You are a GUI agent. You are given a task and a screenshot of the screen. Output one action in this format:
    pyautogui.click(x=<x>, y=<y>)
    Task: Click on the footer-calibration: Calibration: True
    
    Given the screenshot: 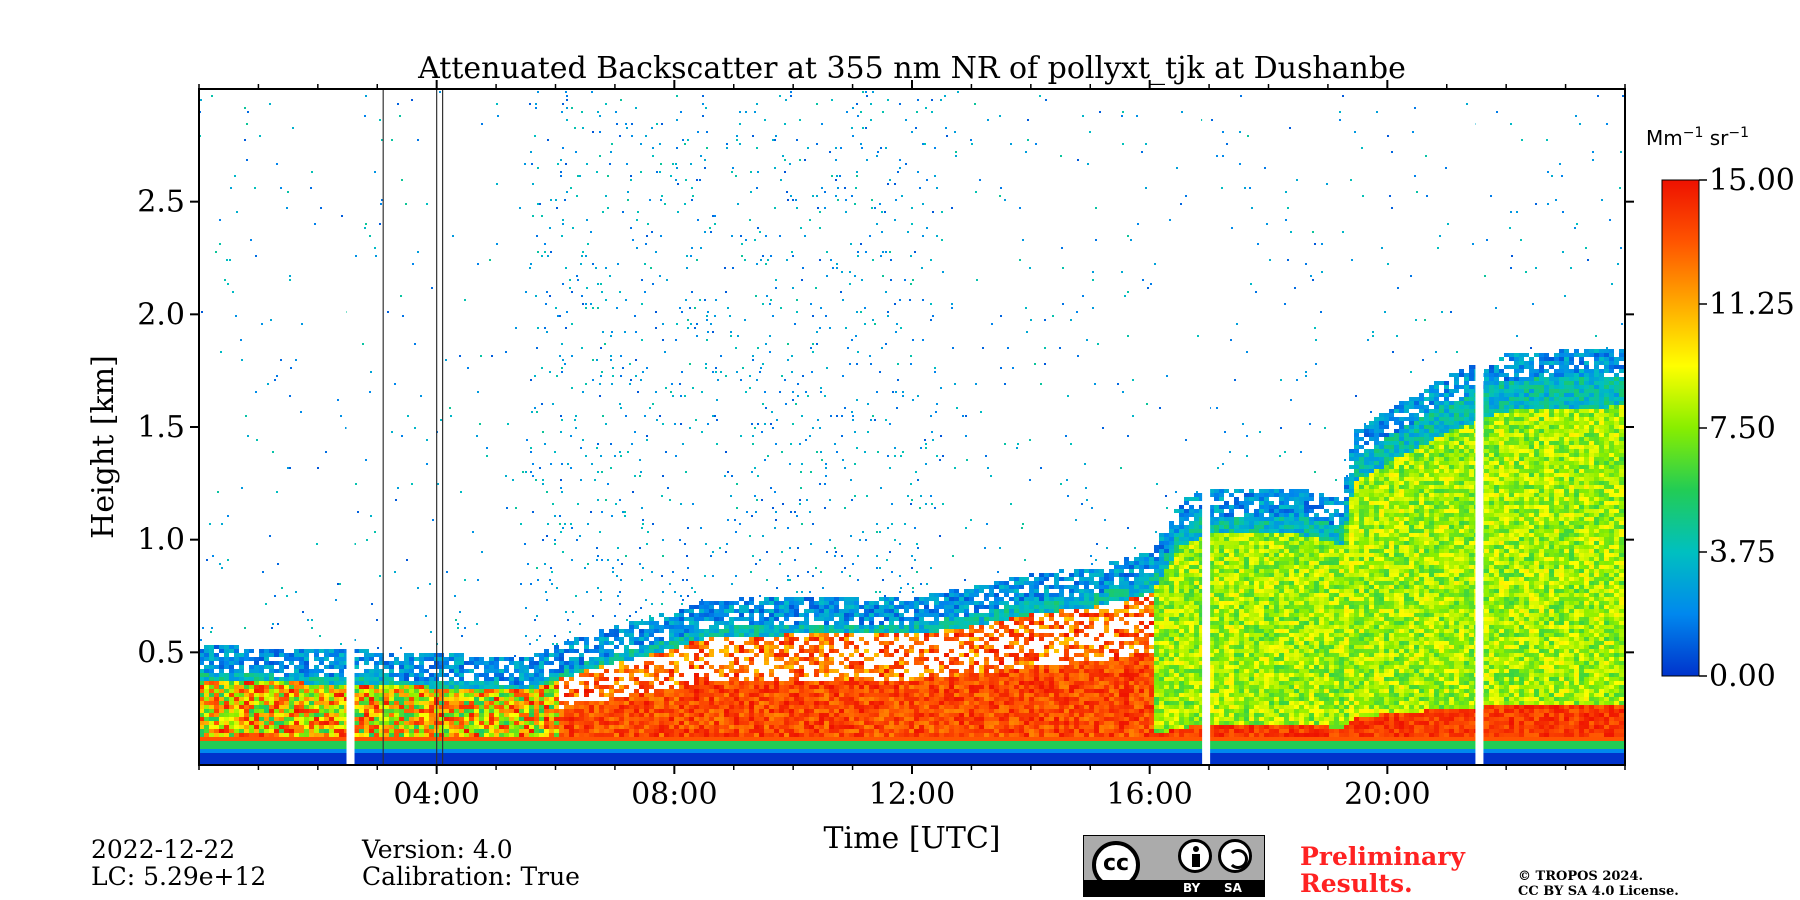 What is the action you would take?
    pyautogui.click(x=471, y=876)
    